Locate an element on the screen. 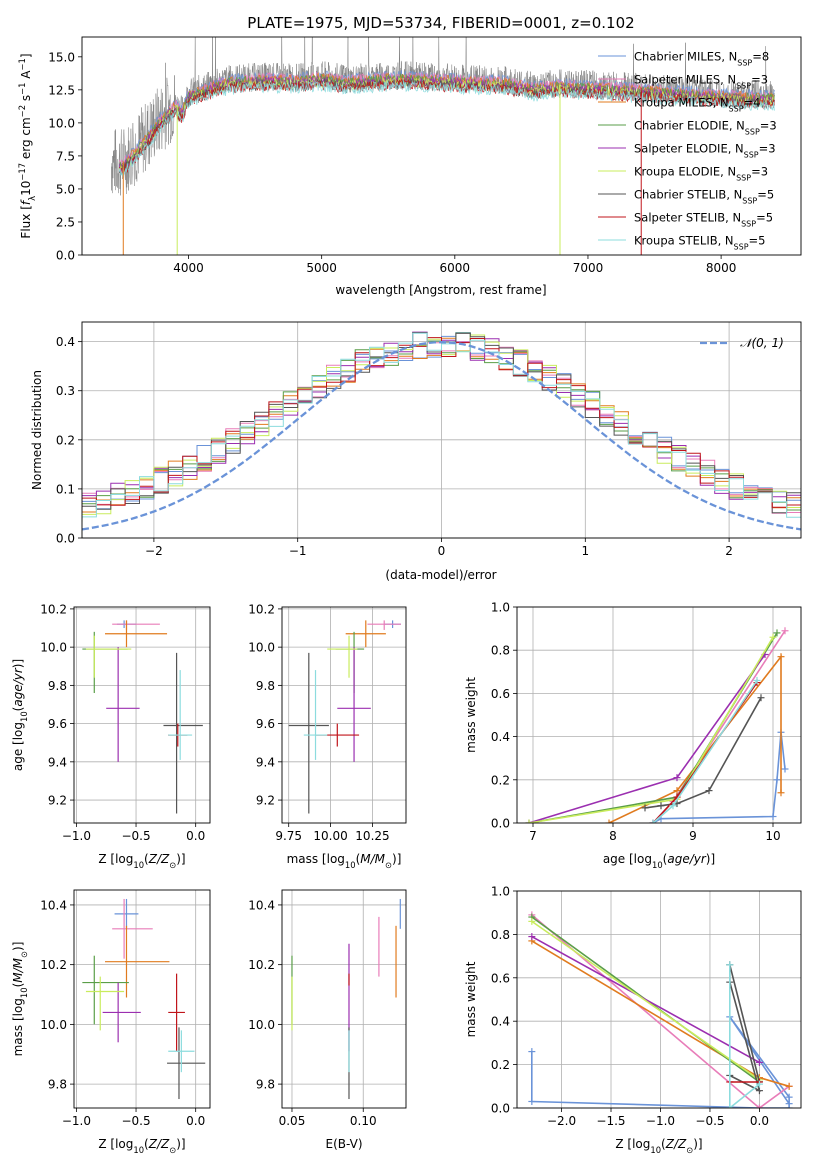 The height and width of the screenshot is (1170, 819). x-tick-label: −2.0 is located at coordinates (561, 1121).